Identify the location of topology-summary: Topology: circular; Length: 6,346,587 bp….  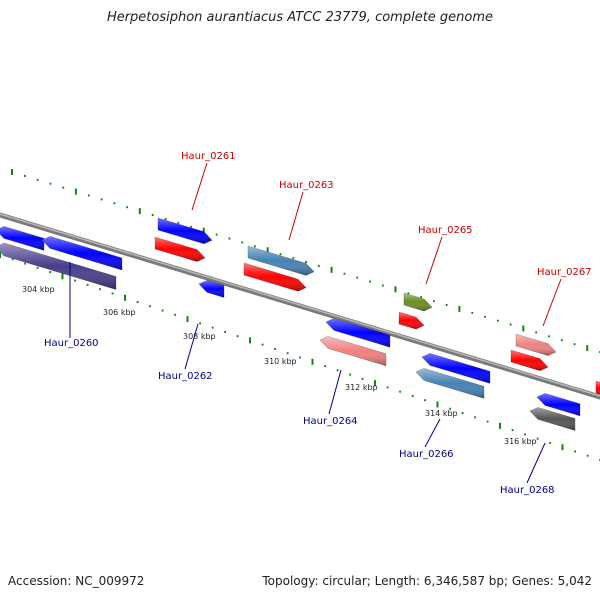
(427, 581).